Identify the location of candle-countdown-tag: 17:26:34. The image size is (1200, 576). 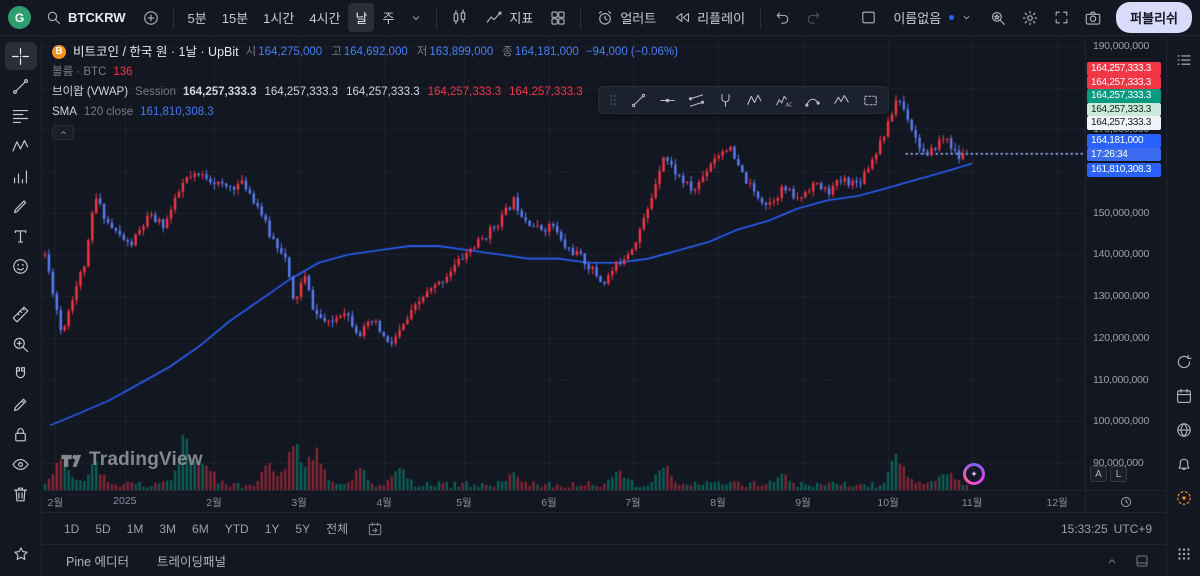
(1124, 154).